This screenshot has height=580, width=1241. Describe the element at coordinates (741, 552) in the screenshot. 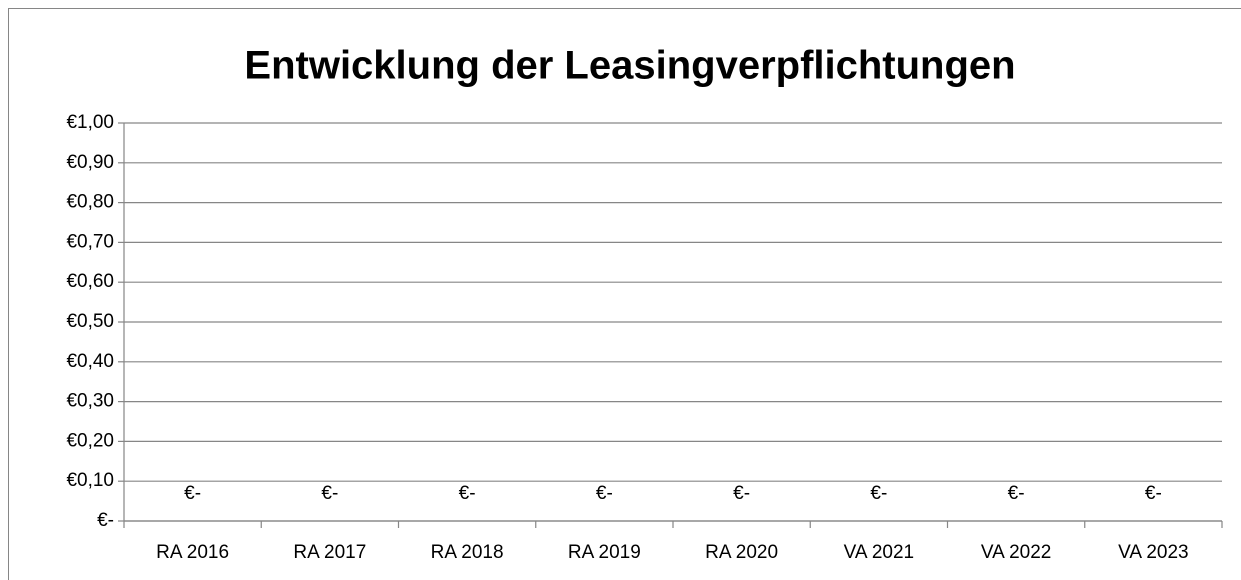

I see `x-tick-label: RA 2020` at that location.